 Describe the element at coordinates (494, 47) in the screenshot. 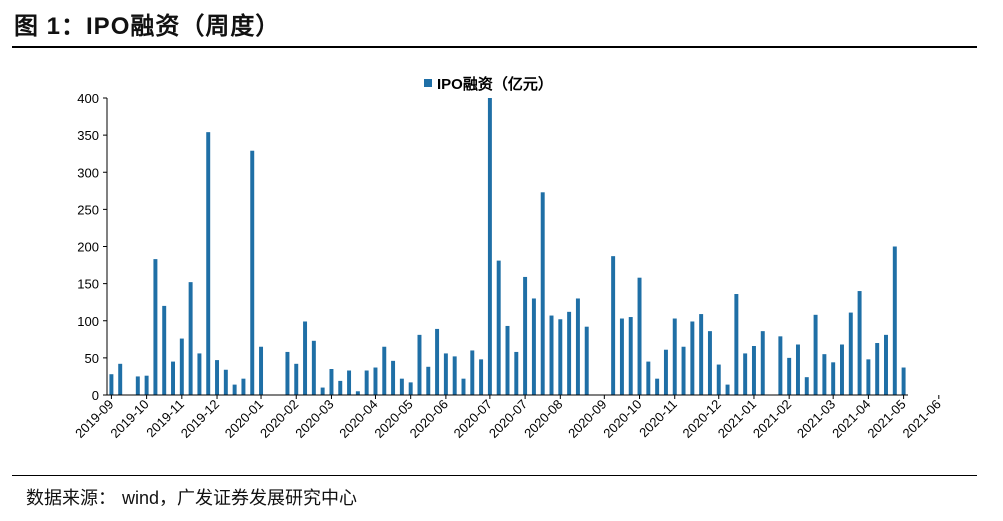

I see `title-rule` at that location.